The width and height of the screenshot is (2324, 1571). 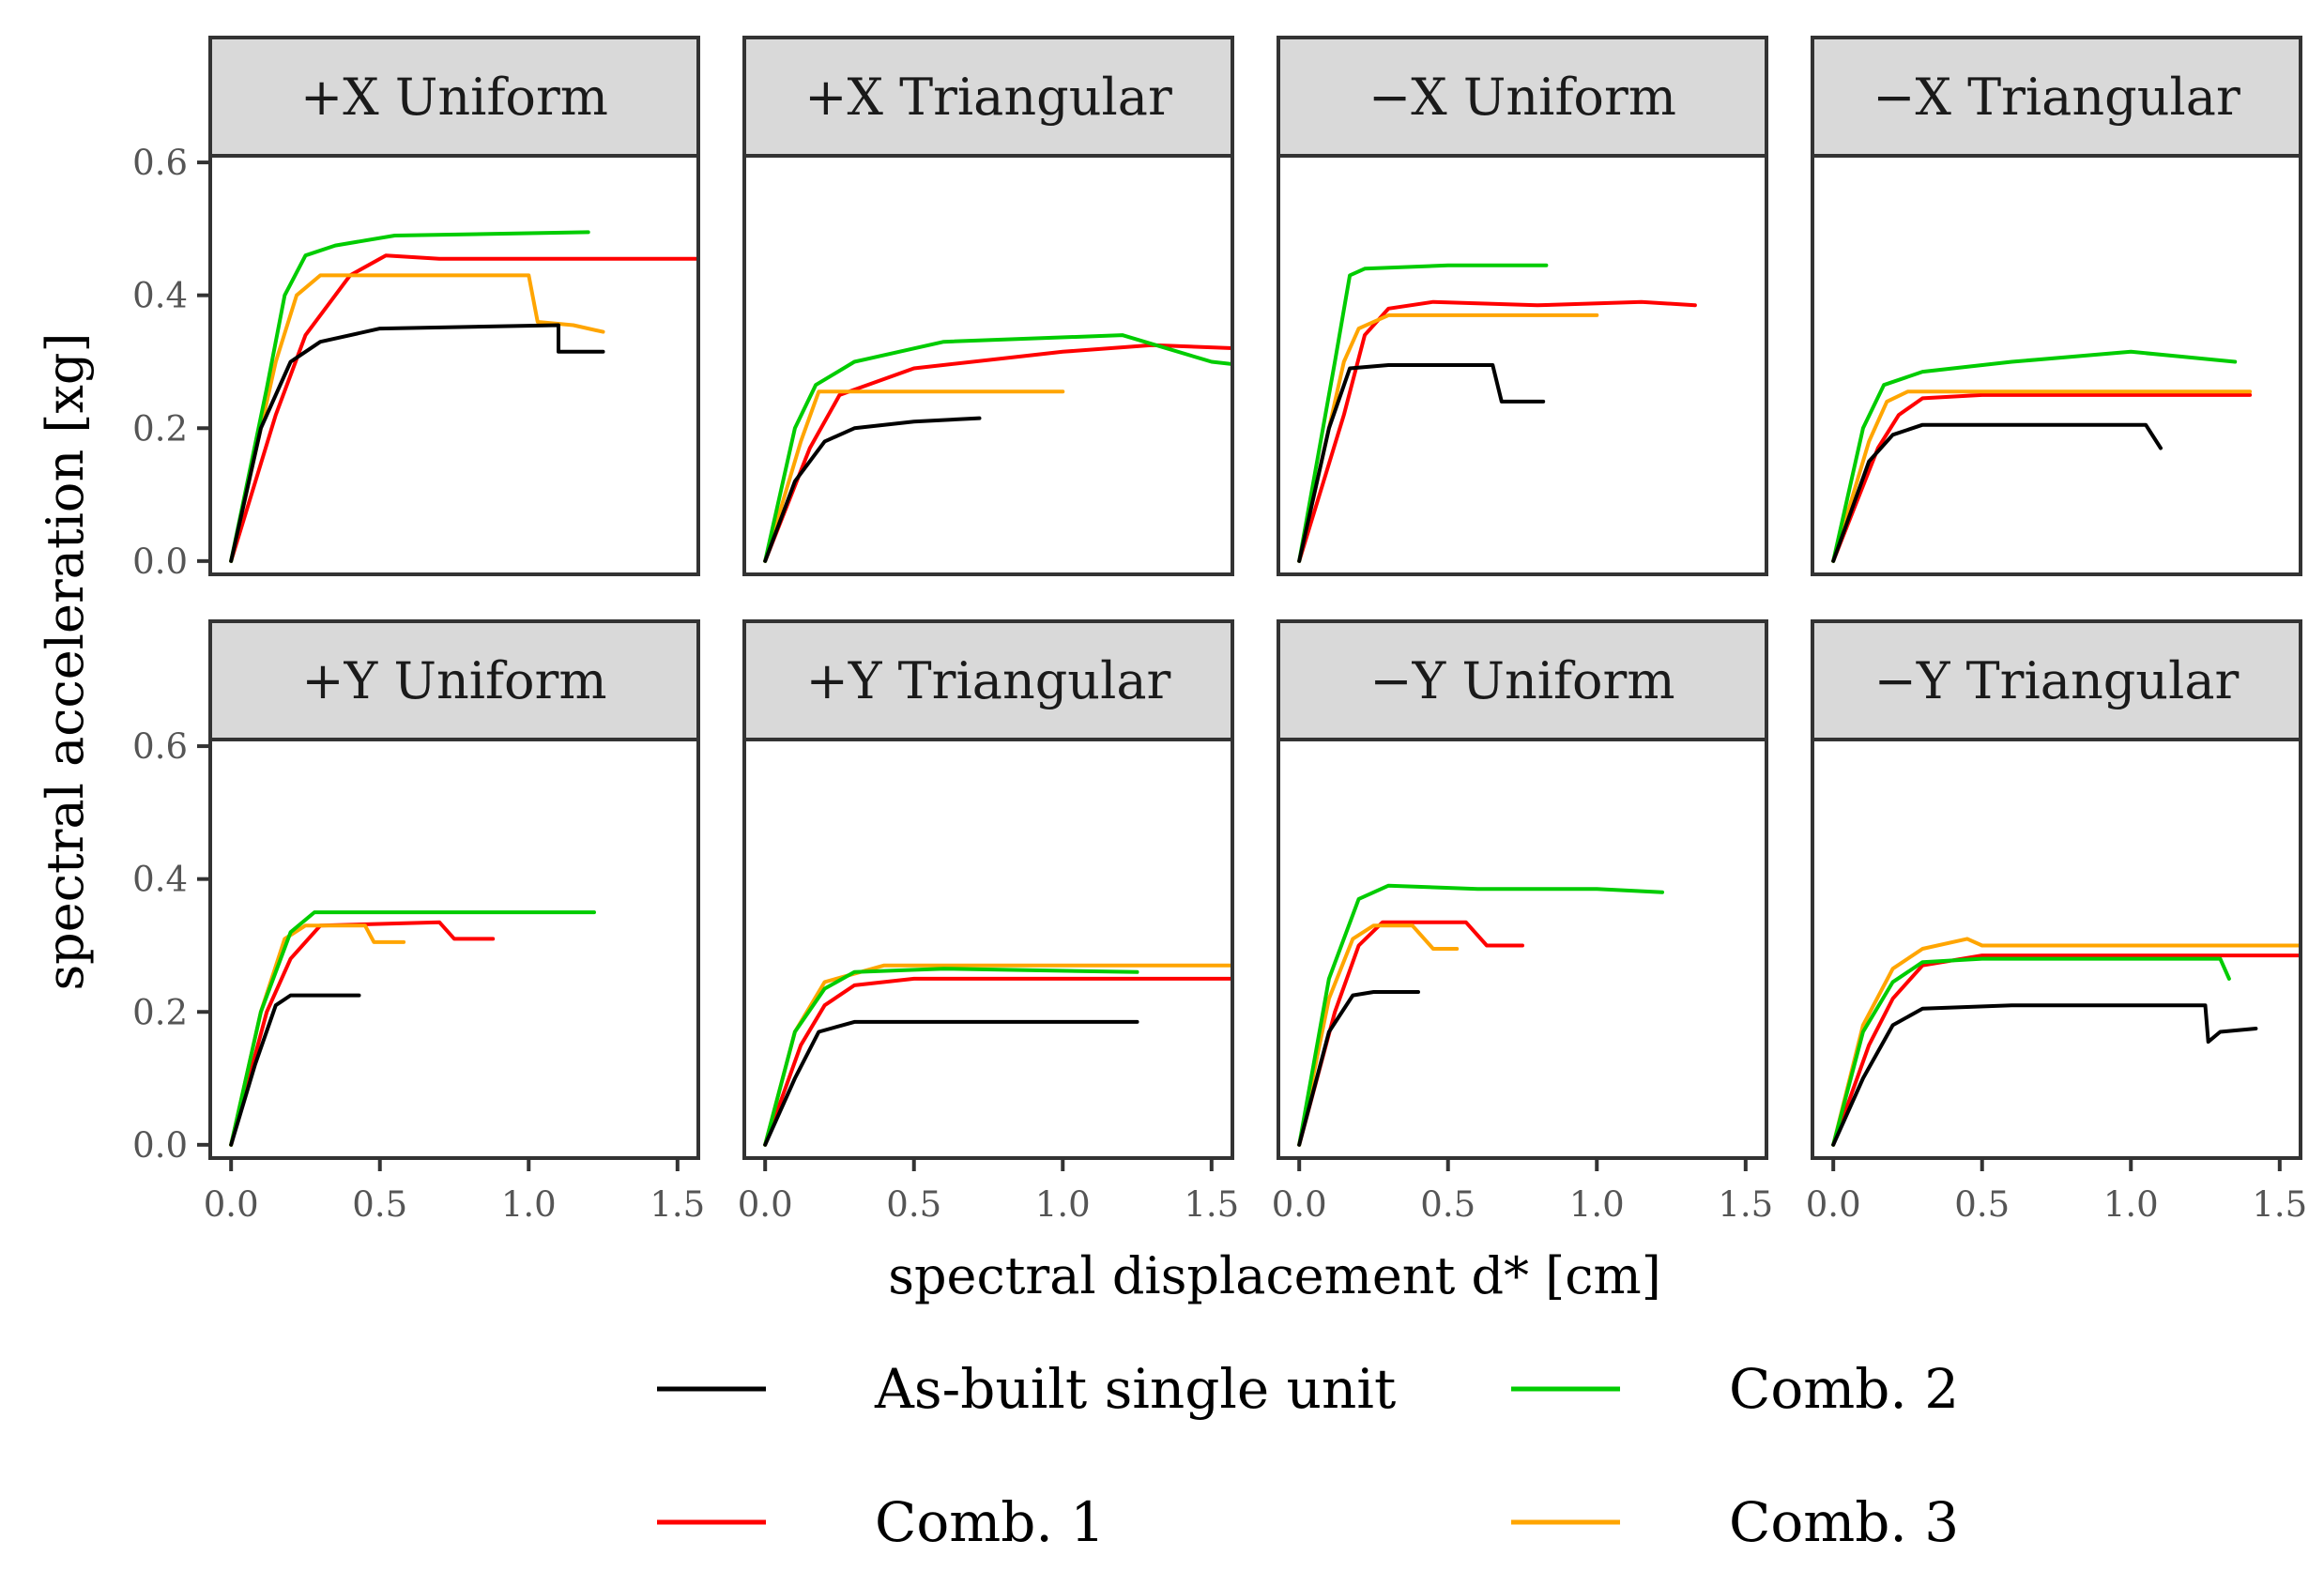 I want to click on y-axis-title: spectral acceleration [xg], so click(x=65, y=661).